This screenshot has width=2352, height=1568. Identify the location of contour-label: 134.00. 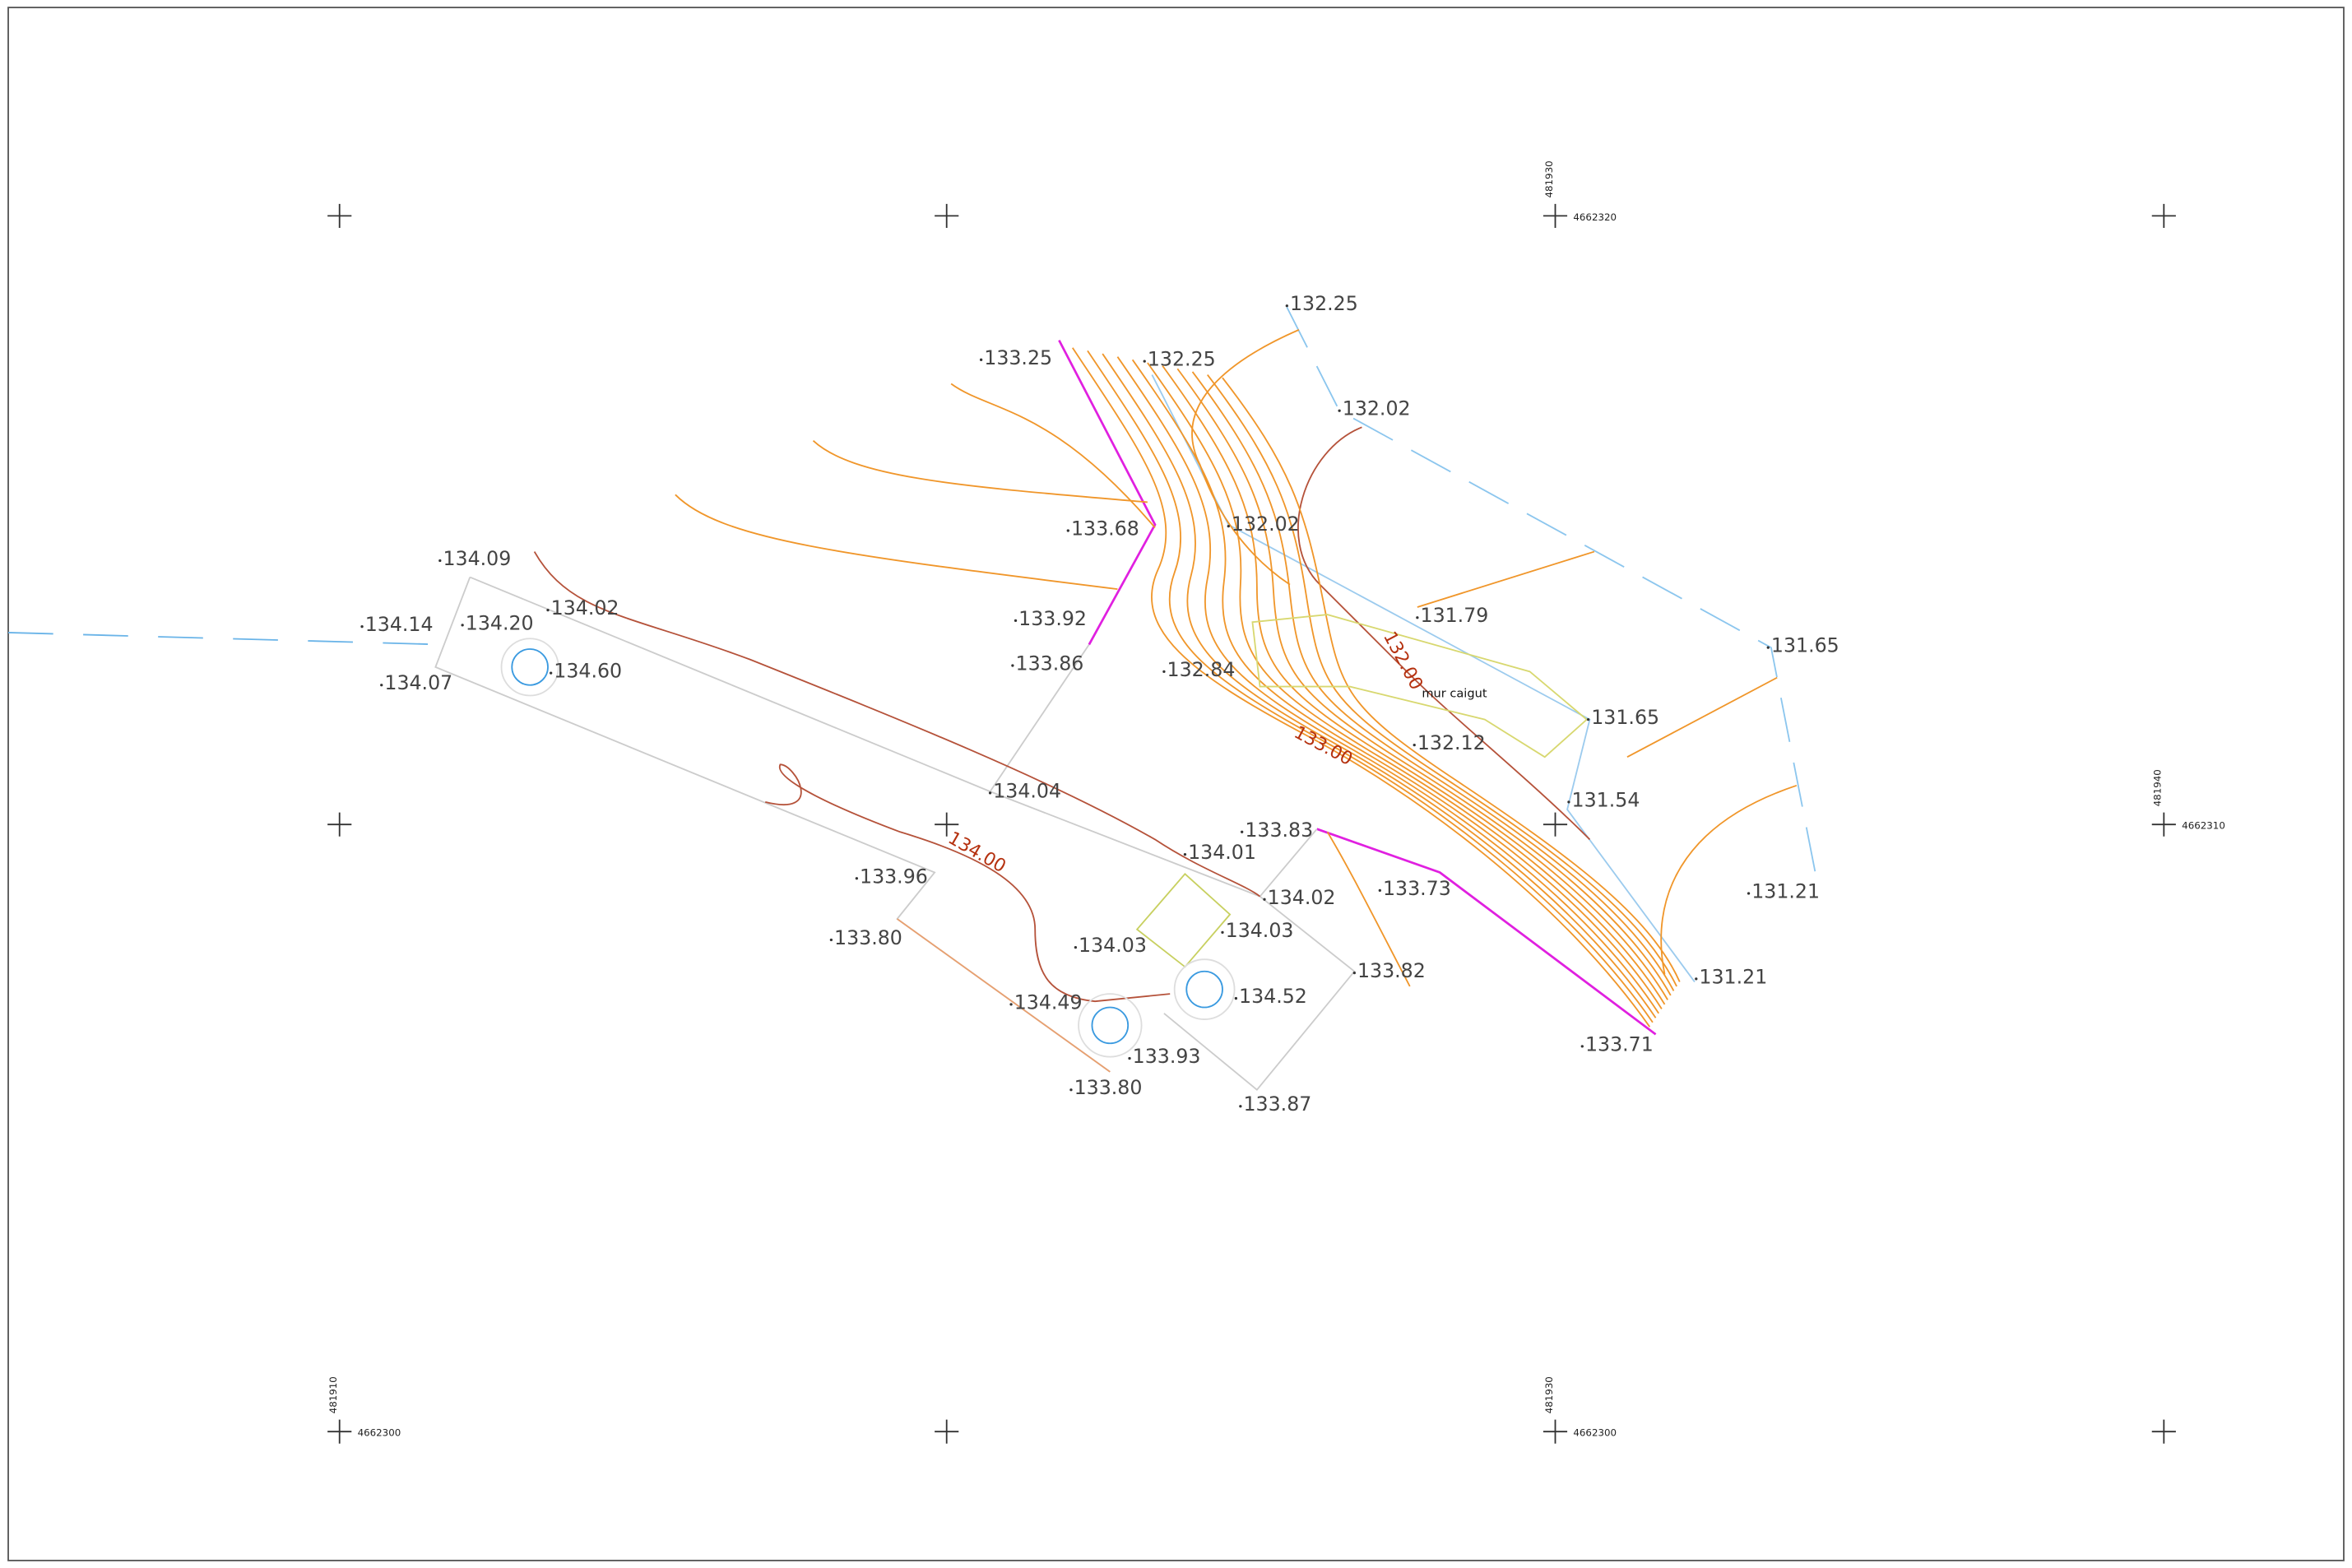
(976, 852).